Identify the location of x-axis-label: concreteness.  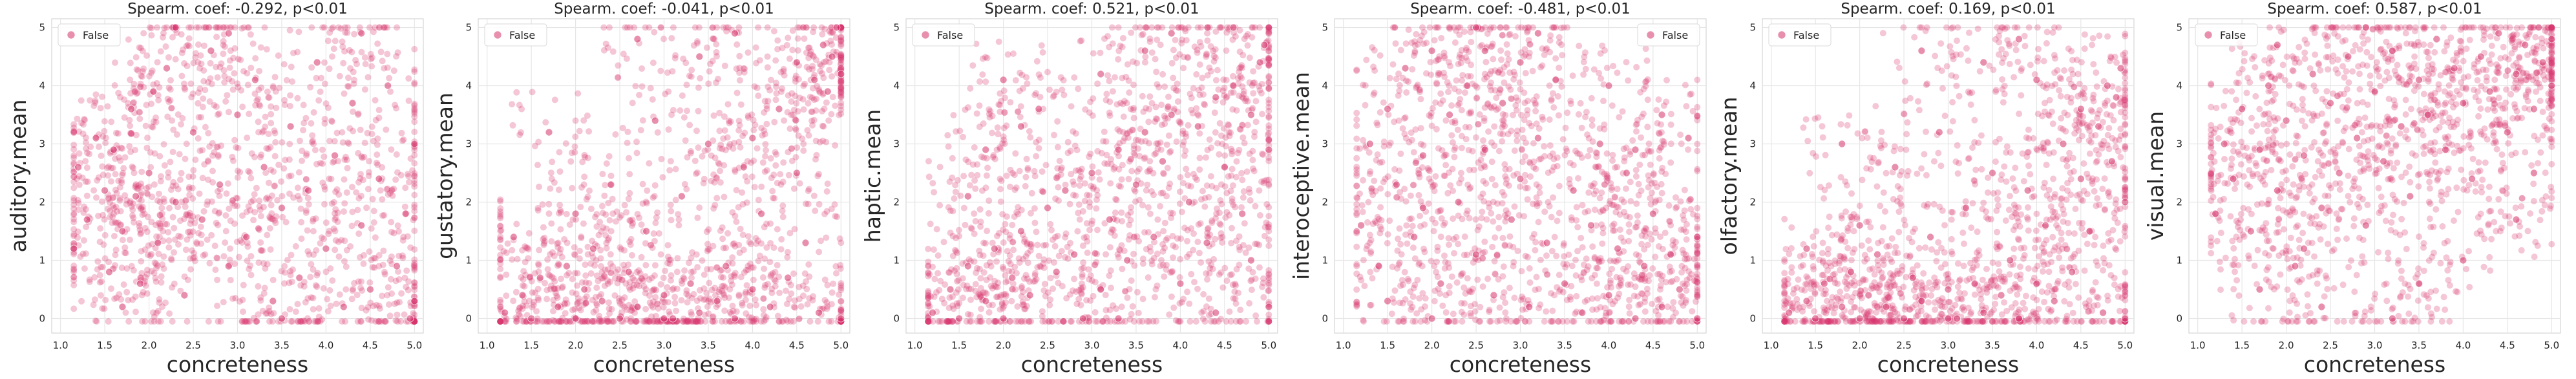
(237, 364).